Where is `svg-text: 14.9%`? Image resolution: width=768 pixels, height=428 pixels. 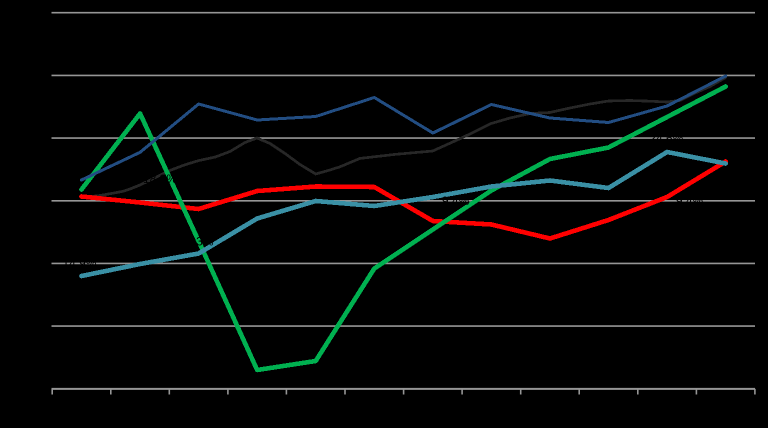
svg-text: 14.9% is located at coordinates (79, 264).